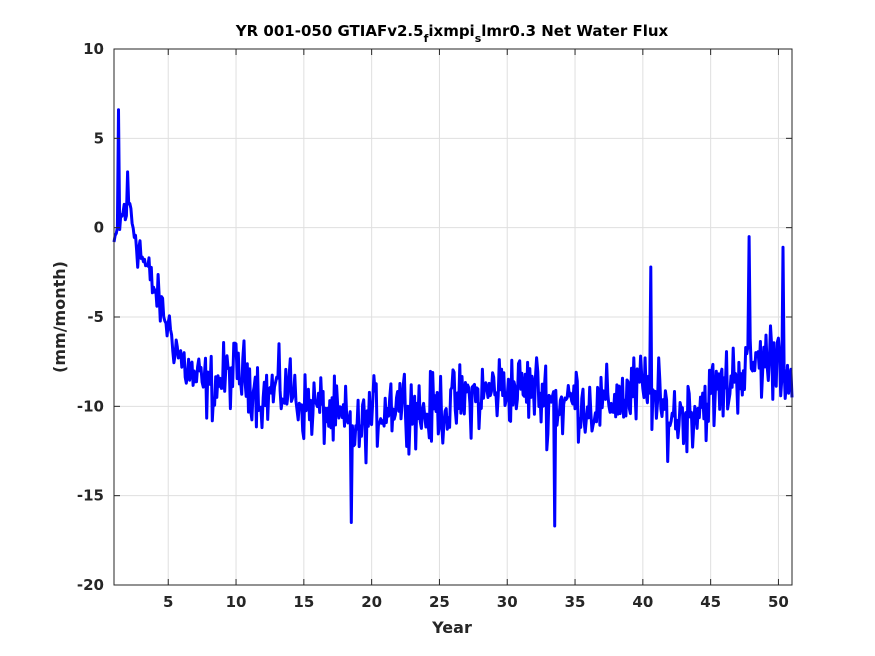 Image resolution: width=875 pixels, height=656 pixels. Describe the element at coordinates (90, 585) in the screenshot. I see `y-tick-label: -20` at that location.